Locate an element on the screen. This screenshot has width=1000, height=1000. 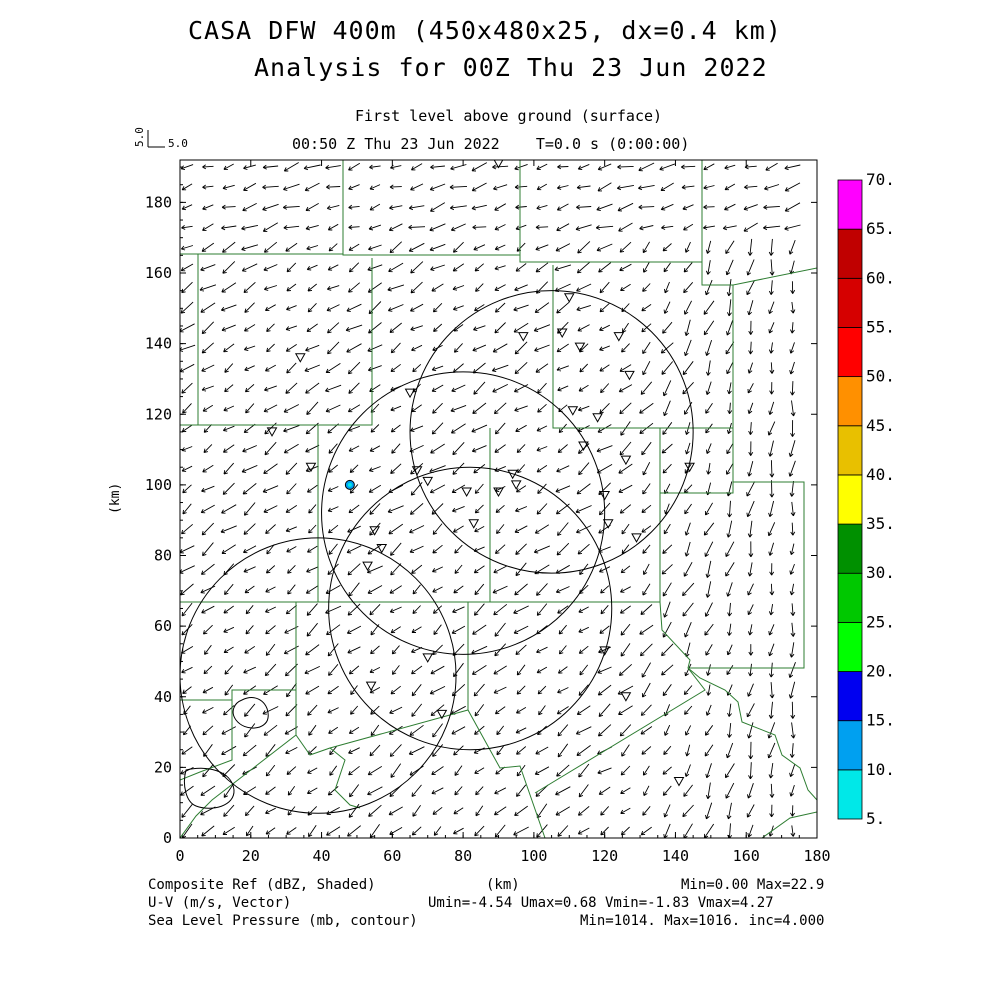
x-tick-label: 100 is located at coordinates (533, 856).